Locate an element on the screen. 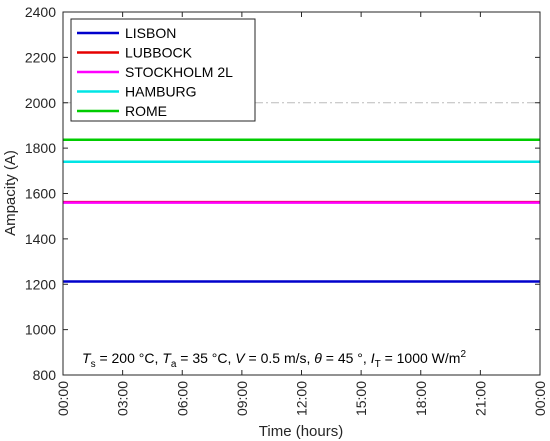 The image size is (550, 441). legend: LISBON LUBBOCK STOCKHOLM 2L HAMBURG ROME is located at coordinates (163, 70).